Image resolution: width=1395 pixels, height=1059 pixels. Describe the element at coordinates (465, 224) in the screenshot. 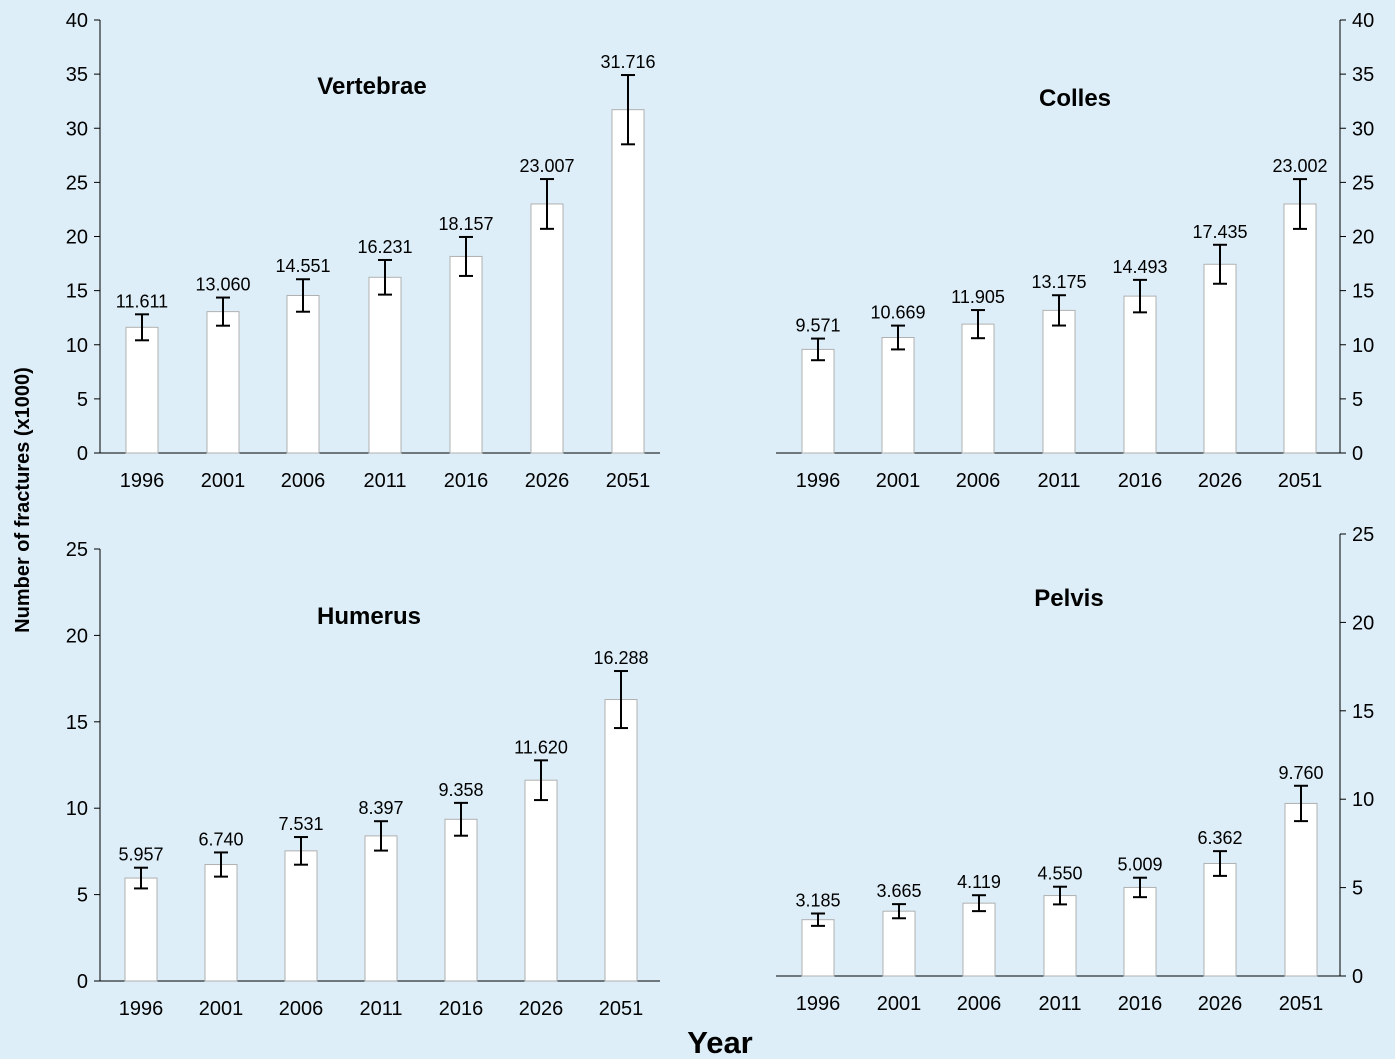

I see `data-label: 18.157` at that location.